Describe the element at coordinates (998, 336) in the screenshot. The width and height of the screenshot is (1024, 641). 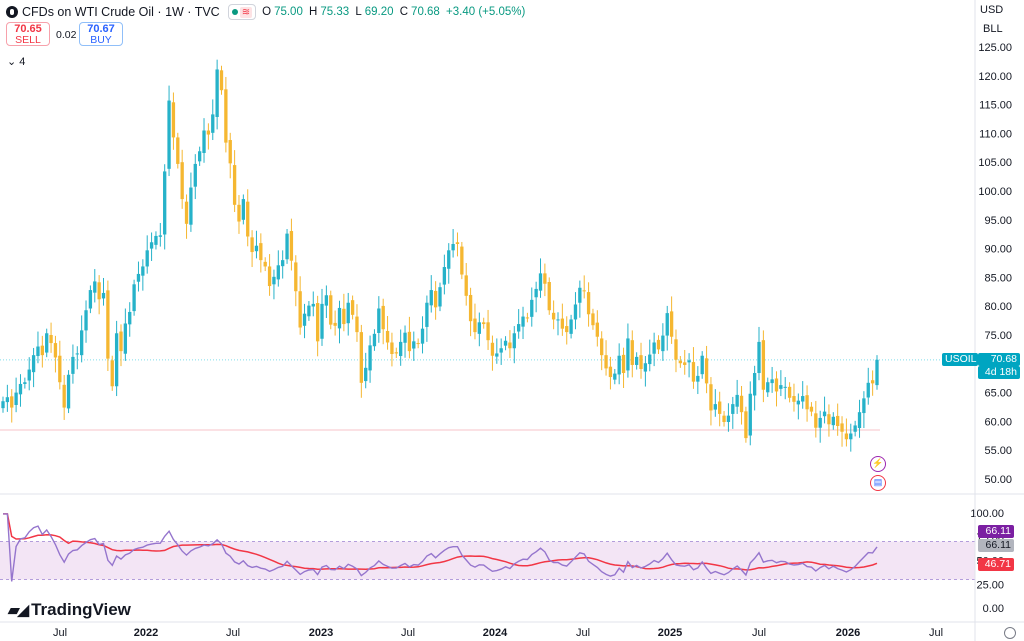
I see `price-tick-label: 75.00` at that location.